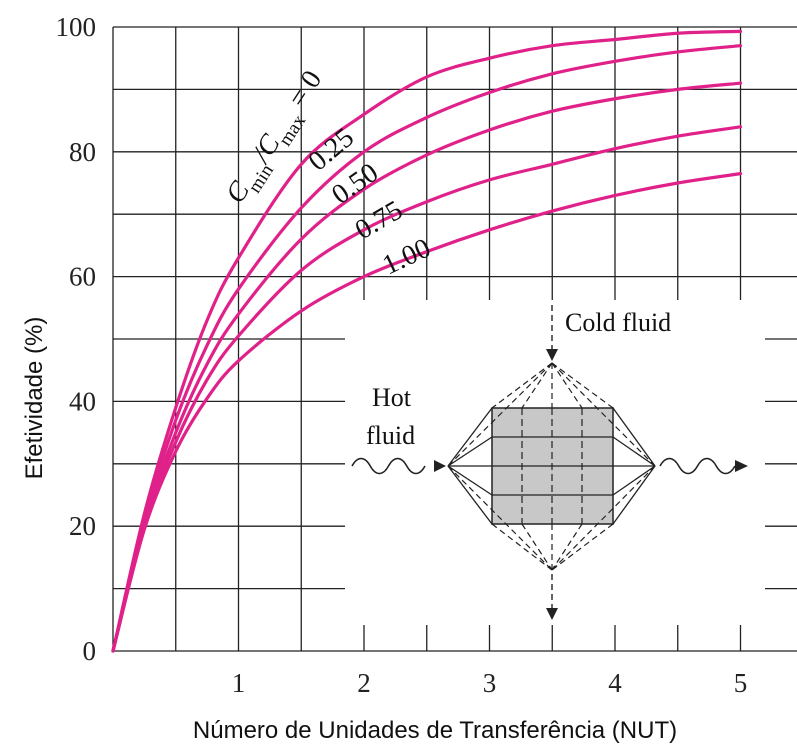 The height and width of the screenshot is (748, 797). Describe the element at coordinates (82, 401) in the screenshot. I see `y-tick-label: 40` at that location.